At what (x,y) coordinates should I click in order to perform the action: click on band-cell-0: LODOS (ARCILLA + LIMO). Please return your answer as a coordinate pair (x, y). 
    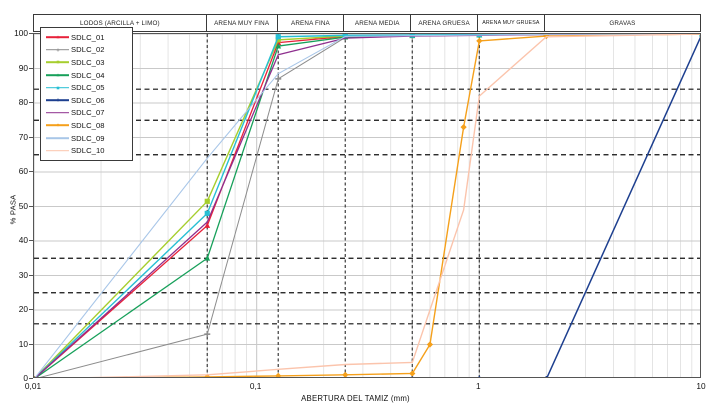
    Looking at the image, I should click on (120, 23).